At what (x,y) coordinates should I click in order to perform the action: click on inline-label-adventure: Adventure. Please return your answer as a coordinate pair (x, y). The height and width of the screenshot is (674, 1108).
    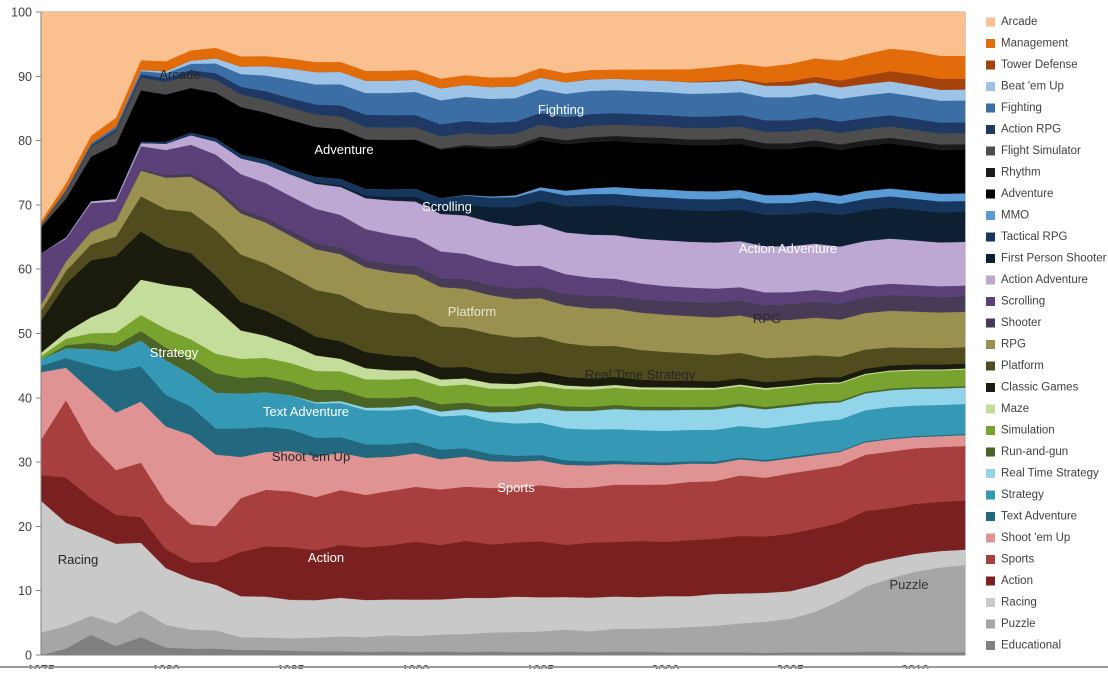
    Looking at the image, I should click on (343, 149).